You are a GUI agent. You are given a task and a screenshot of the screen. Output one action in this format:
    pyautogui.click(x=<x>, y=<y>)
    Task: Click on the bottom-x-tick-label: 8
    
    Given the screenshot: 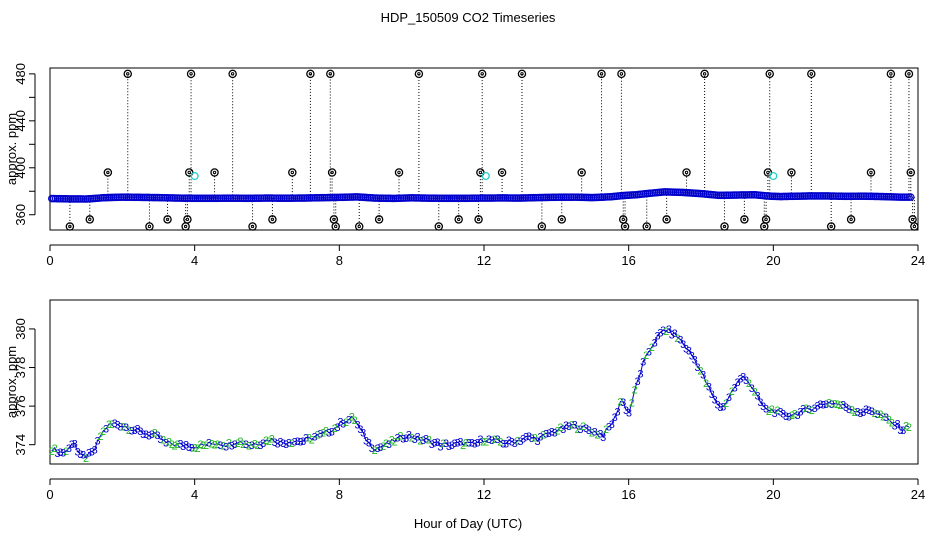 What is the action you would take?
    pyautogui.click(x=339, y=494)
    